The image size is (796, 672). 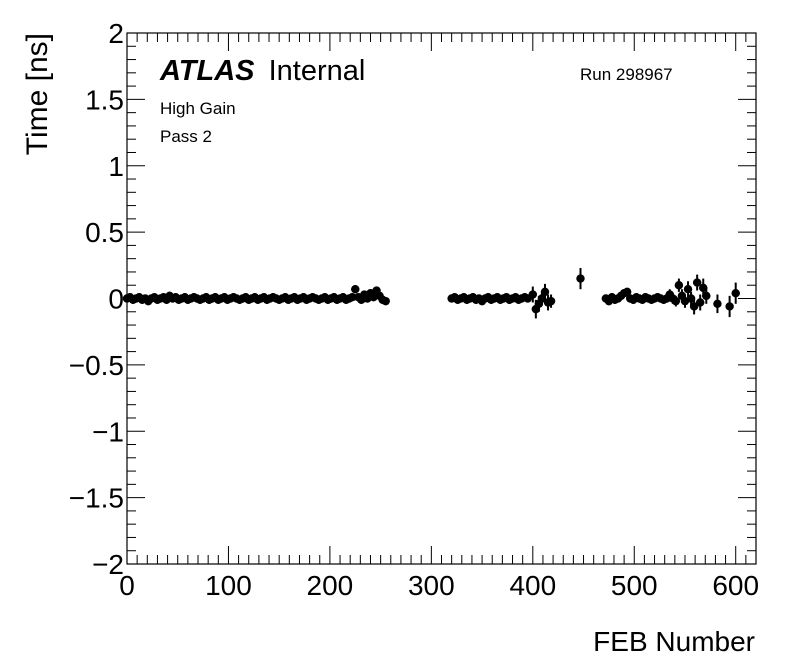 What do you see at coordinates (104, 99) in the screenshot?
I see `y-tick-label: 1.5` at bounding box center [104, 99].